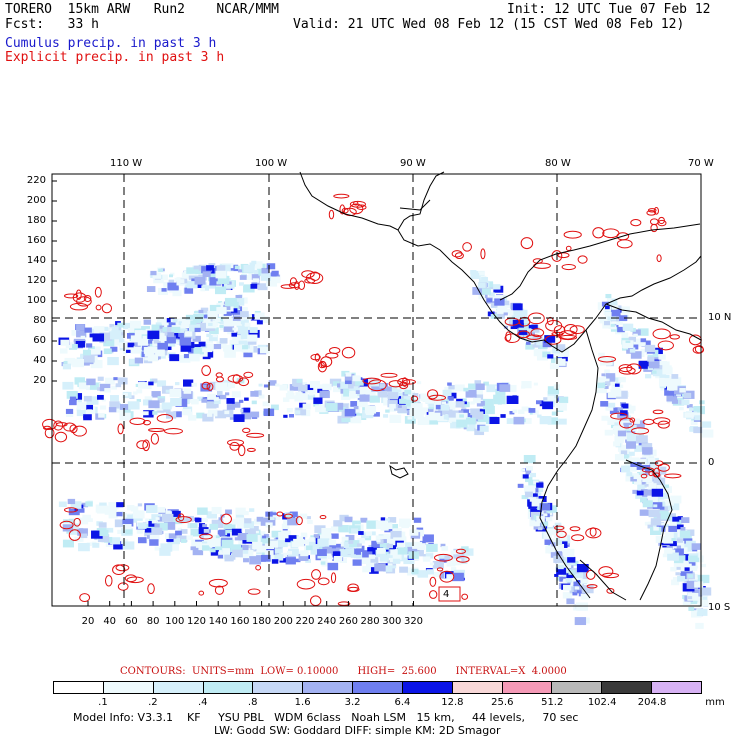 Image resolution: width=740 pixels, height=740 pixels. Describe the element at coordinates (377, 687) in the screenshot. I see `color-legend-bar` at that location.